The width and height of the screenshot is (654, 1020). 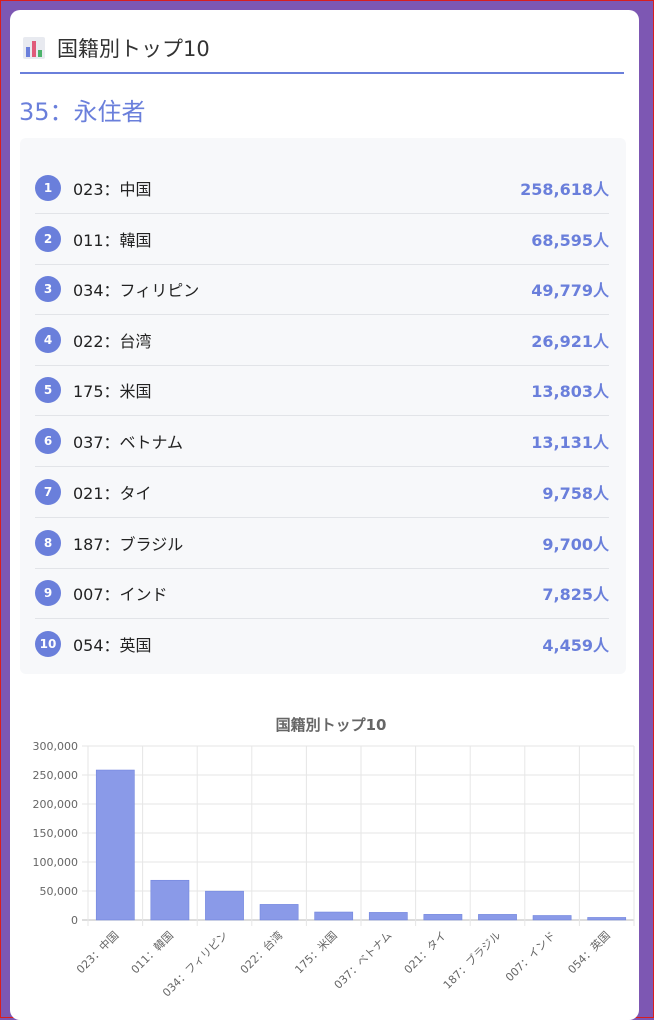 What do you see at coordinates (48, 239) in the screenshot?
I see `rank-badge: 2` at bounding box center [48, 239].